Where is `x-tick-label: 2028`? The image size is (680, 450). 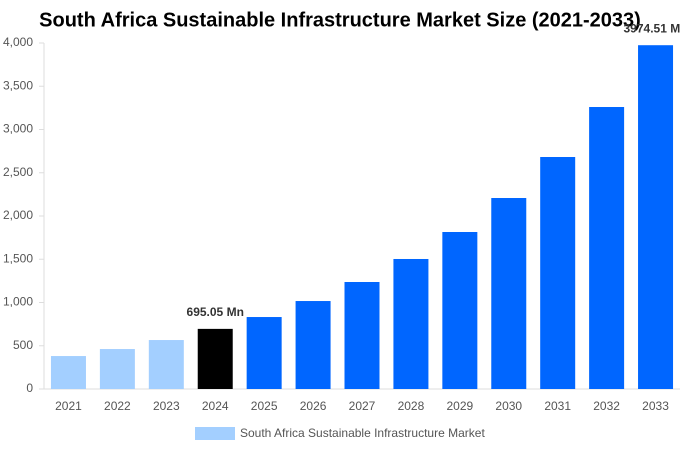 x-tick-label: 2028 is located at coordinates (411, 406).